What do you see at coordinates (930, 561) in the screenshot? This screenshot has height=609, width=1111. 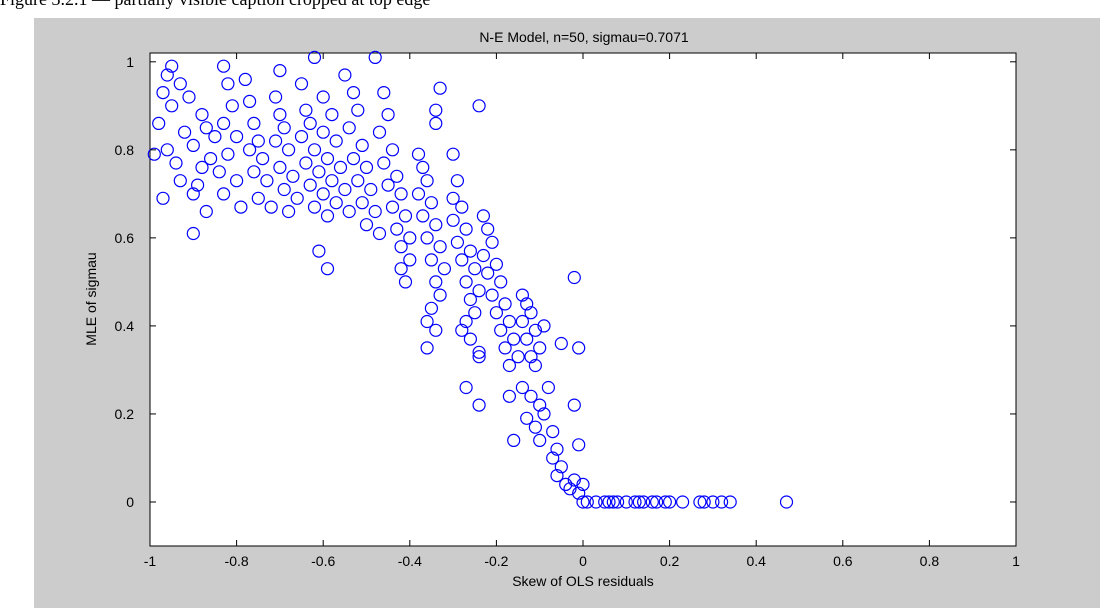 I see `x-tick-label: 0.8` at bounding box center [930, 561].